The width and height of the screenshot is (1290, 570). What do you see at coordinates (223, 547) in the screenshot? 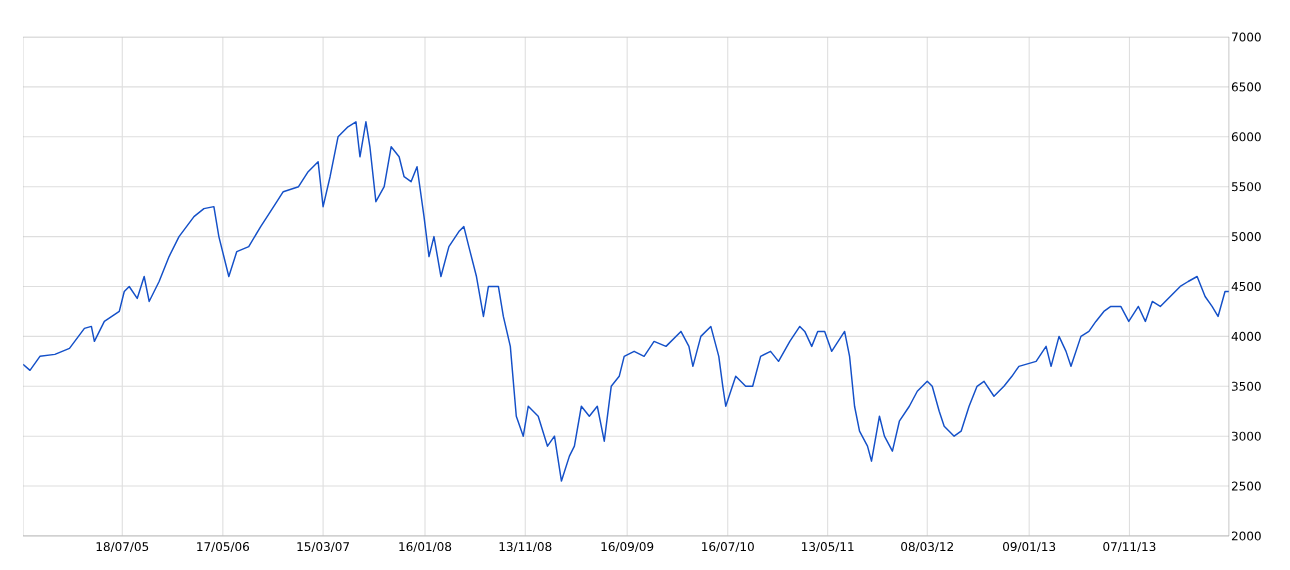
I see `x-tick-label: 17/05/06` at bounding box center [223, 547].